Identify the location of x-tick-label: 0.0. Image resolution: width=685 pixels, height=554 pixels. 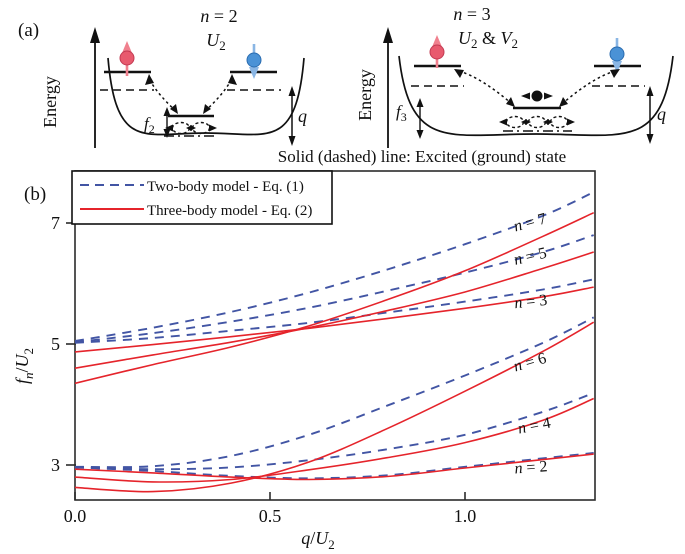
(75, 516).